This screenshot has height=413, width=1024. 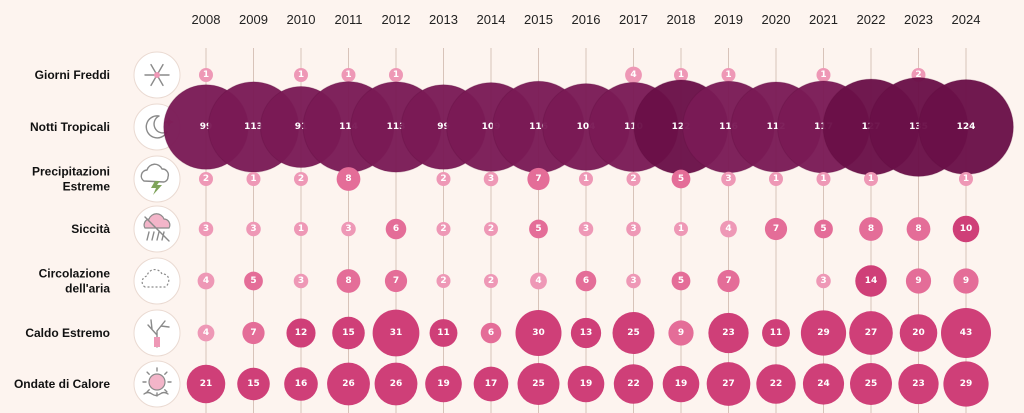 I want to click on bubble-value: 15, so click(x=253, y=384).